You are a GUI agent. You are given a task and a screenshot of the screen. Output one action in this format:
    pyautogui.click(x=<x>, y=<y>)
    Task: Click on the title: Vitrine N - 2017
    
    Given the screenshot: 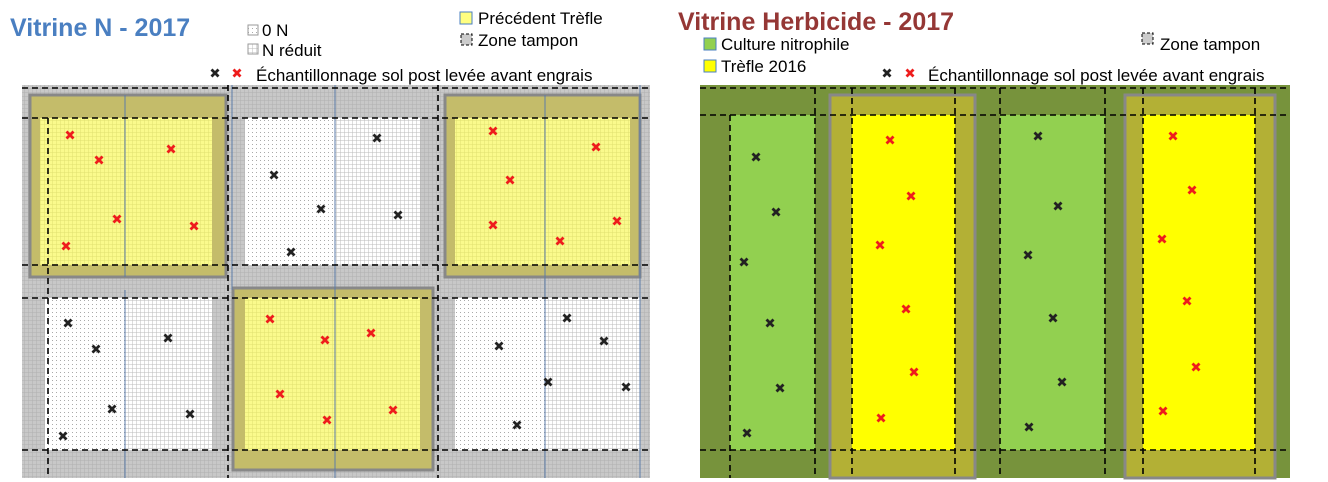 What is the action you would take?
    pyautogui.click(x=100, y=28)
    